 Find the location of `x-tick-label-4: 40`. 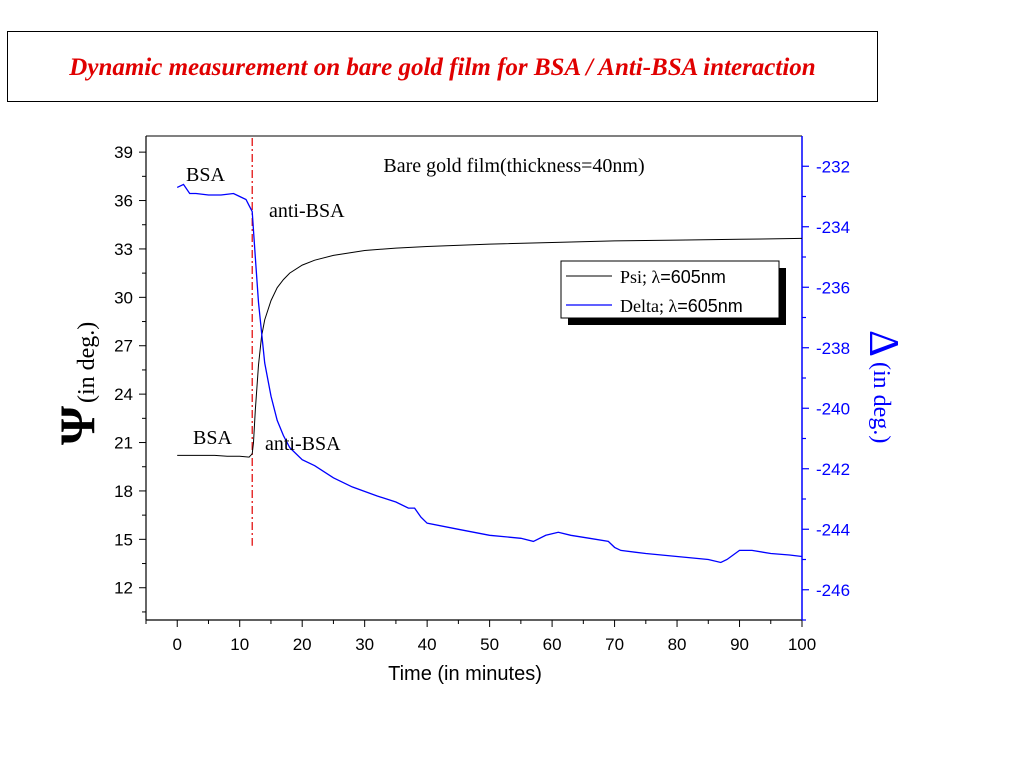

x-tick-label-4: 40 is located at coordinates (427, 644).